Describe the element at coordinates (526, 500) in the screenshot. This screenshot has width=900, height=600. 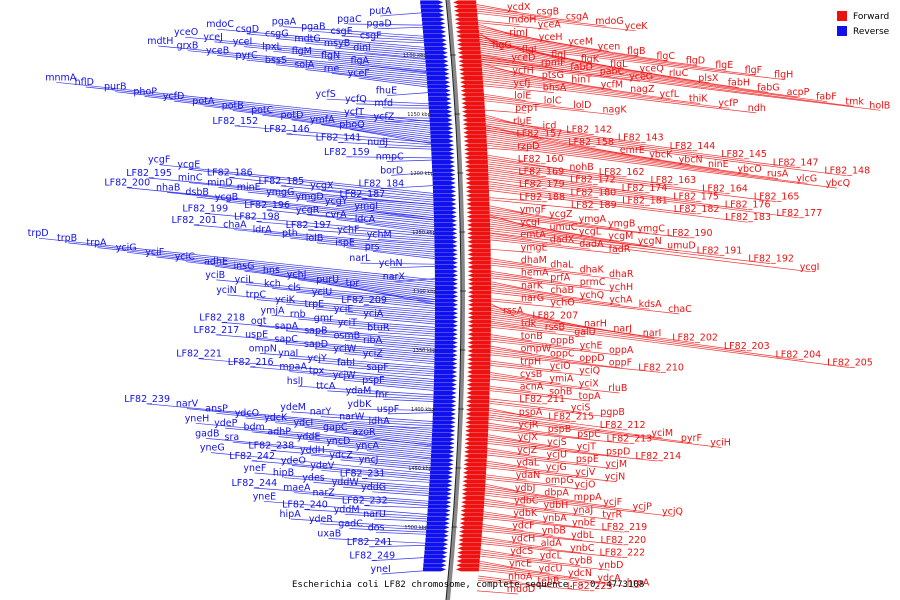
I see `forward-gene-label: ydbC` at that location.